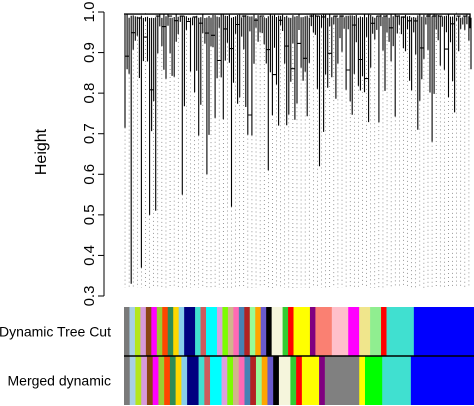 This screenshot has height=406, width=474. What do you see at coordinates (41, 151) in the screenshot?
I see `y-axis-label: Height` at bounding box center [41, 151].